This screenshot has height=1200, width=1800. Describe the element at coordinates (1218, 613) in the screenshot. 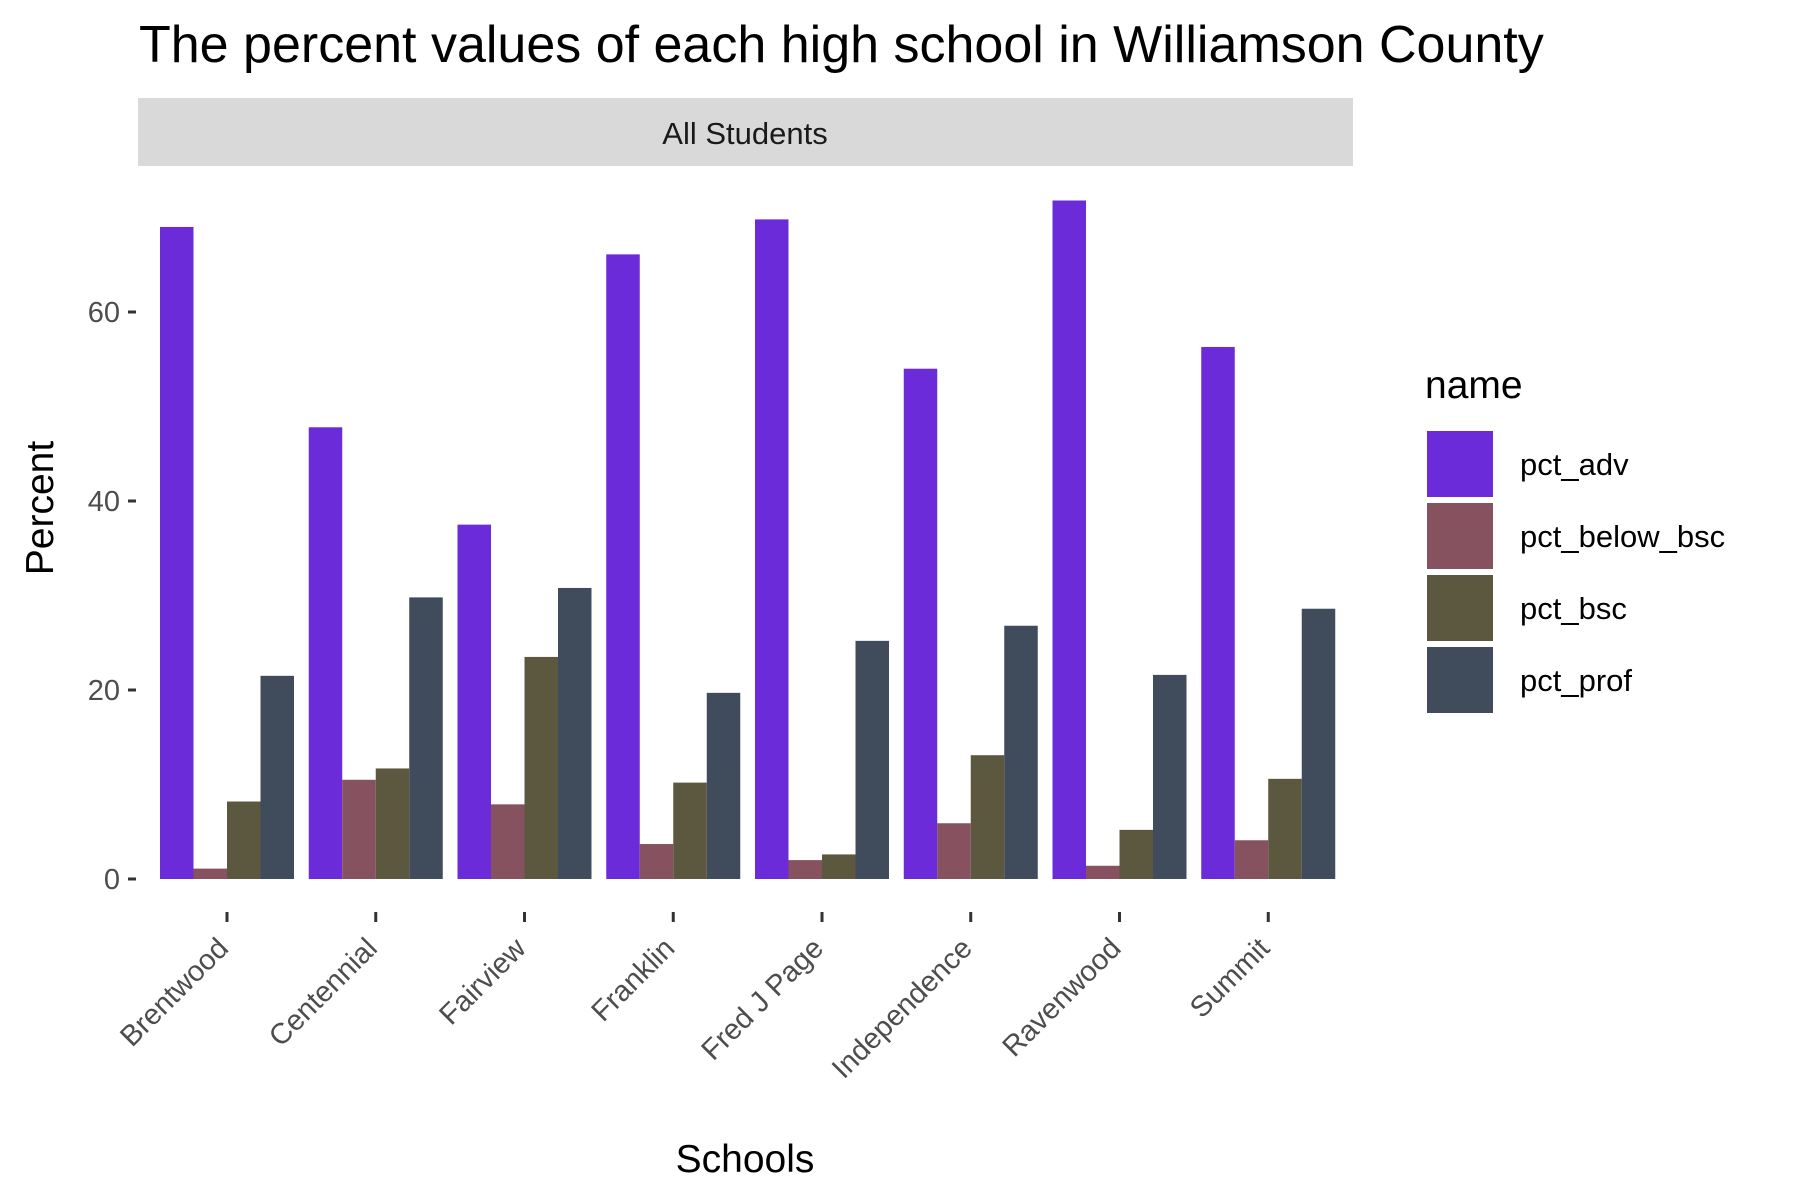

I see `bar-pct_adv-summit` at that location.